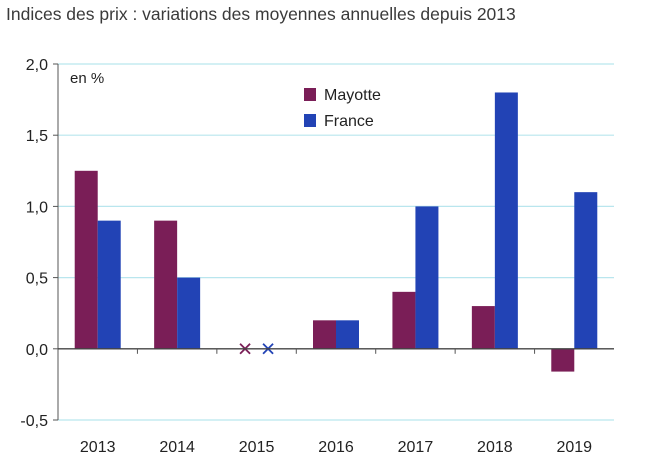  I want to click on y-tick-label: 0,5, so click(37, 279).